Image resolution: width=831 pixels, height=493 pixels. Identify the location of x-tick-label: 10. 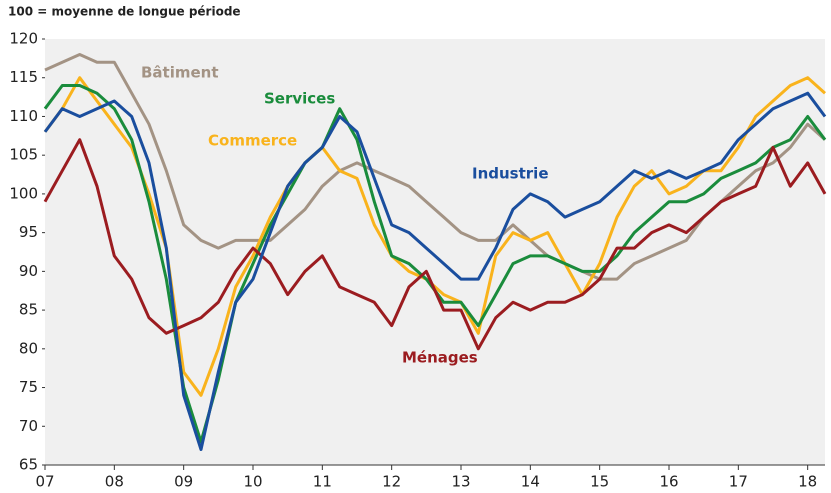
(252, 482).